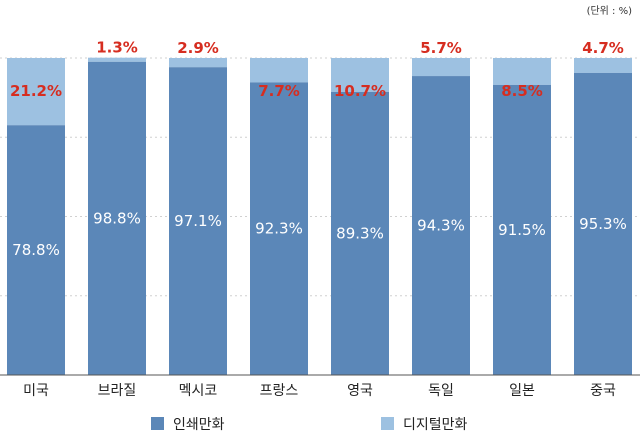  I want to click on x-tick-labels: 미국 브라질 멕시코 프랑스 영국 독일 일본 중국, so click(319, 391).